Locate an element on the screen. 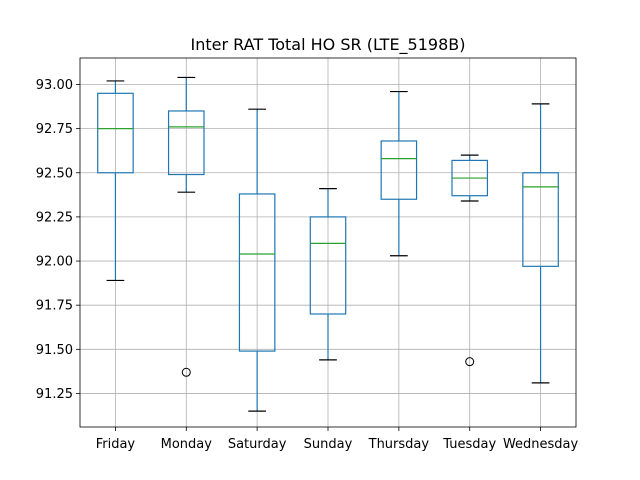 This screenshot has width=640, height=480. box-group-saturday is located at coordinates (257, 260).